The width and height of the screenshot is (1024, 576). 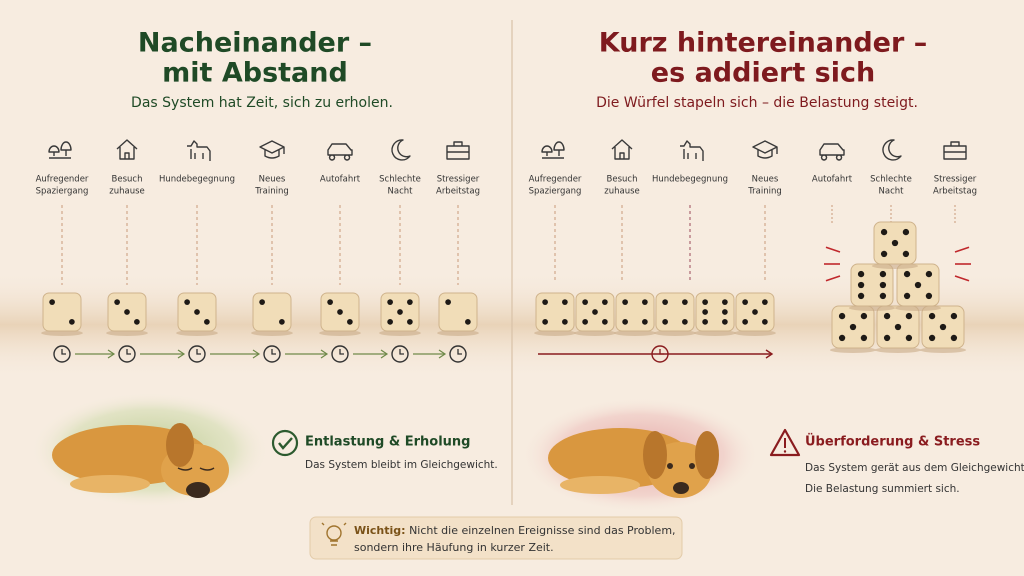 What do you see at coordinates (785, 442) in the screenshot?
I see `warning-icon` at bounding box center [785, 442].